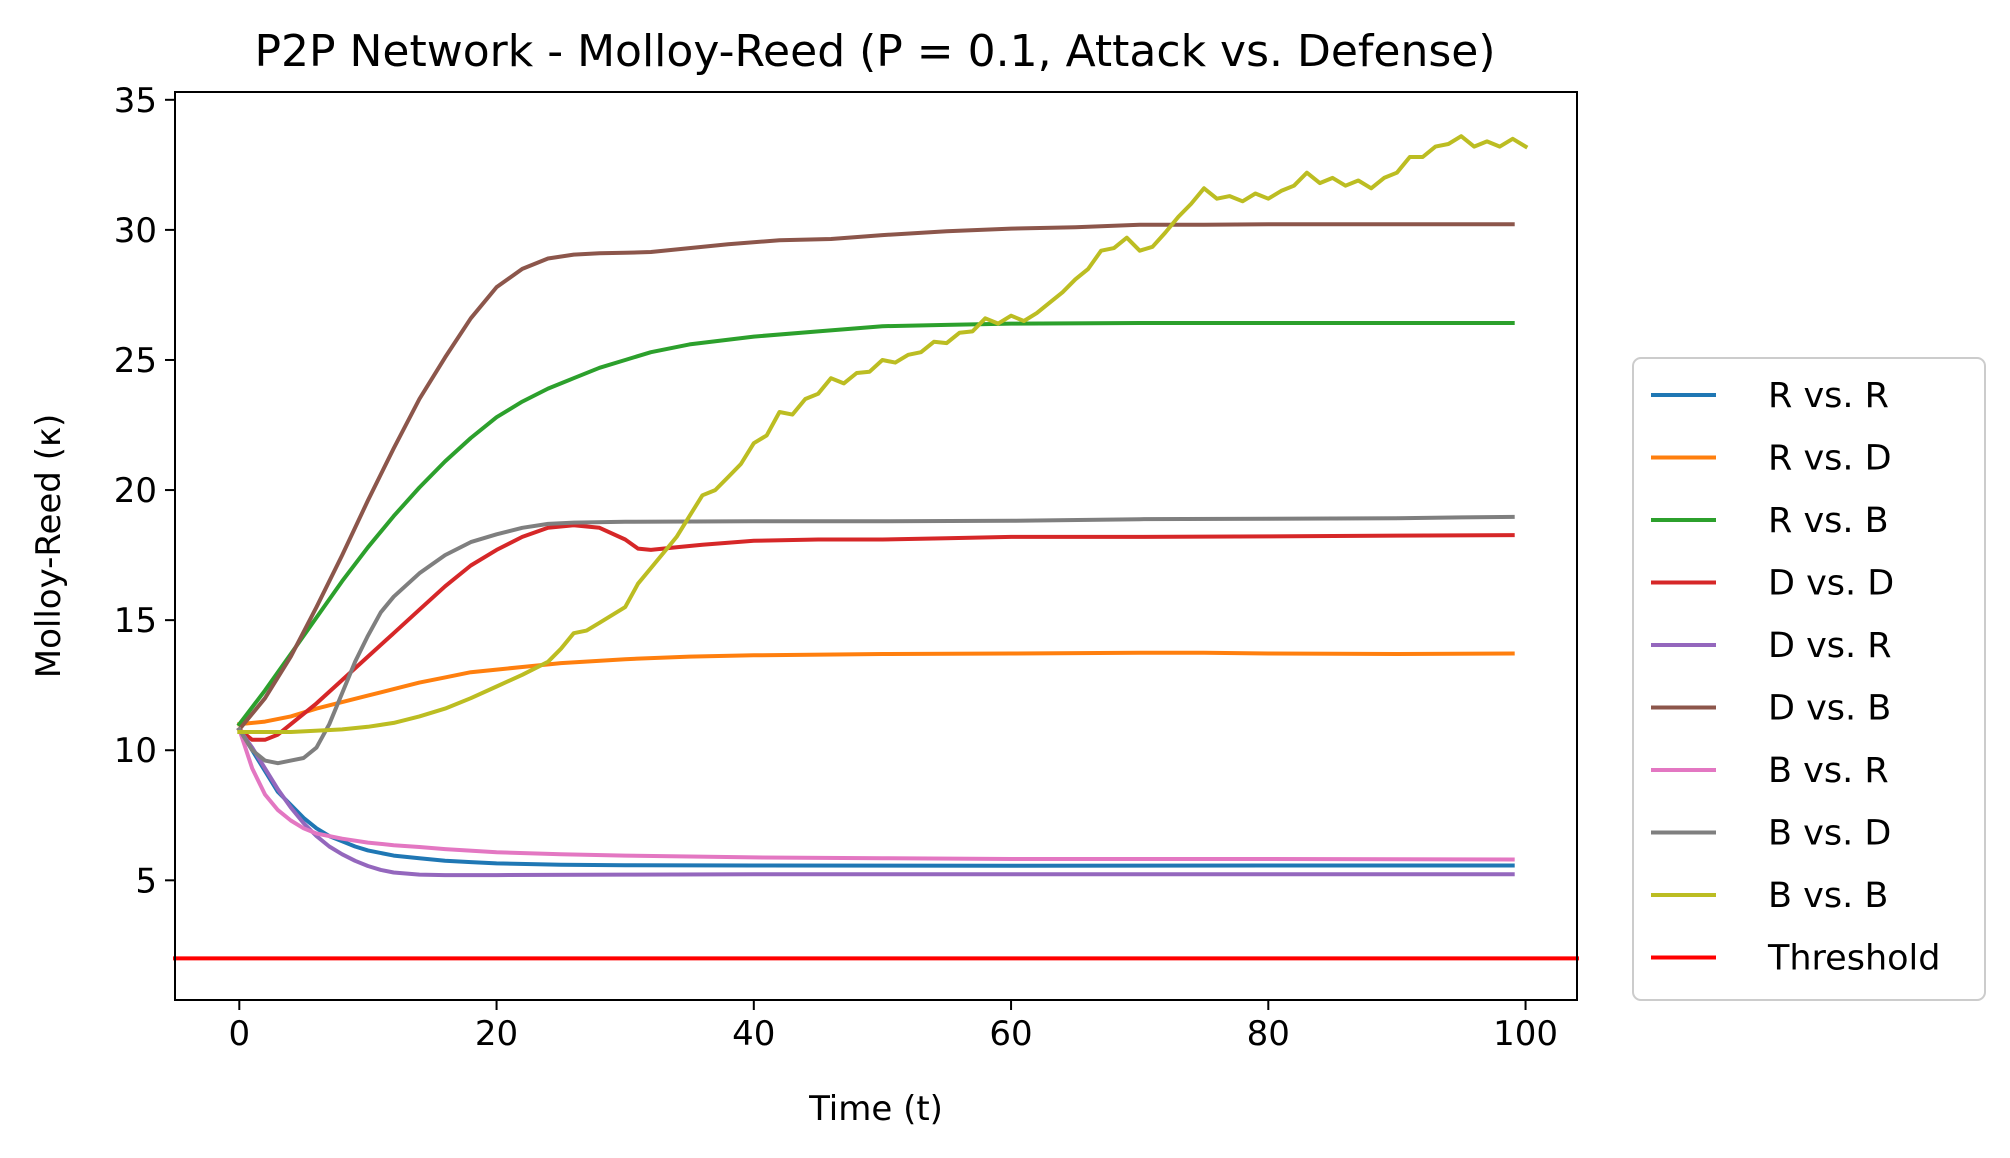  I want to click on legend-frame, so click(1809, 679).